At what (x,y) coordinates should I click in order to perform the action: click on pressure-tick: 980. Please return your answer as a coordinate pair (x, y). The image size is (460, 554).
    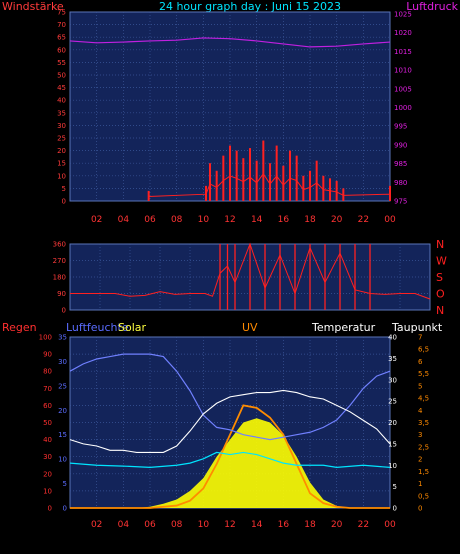
    Looking at the image, I should click on (400, 183).